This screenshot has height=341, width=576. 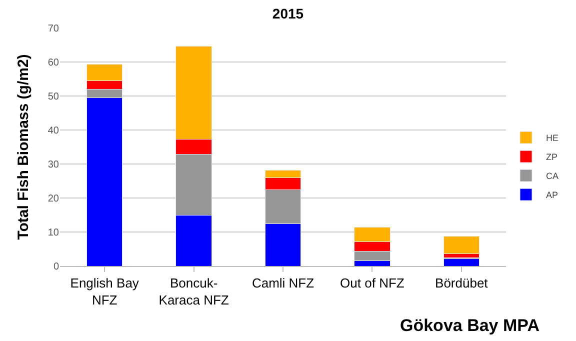 I want to click on y-tick-label: 50, so click(x=54, y=97).